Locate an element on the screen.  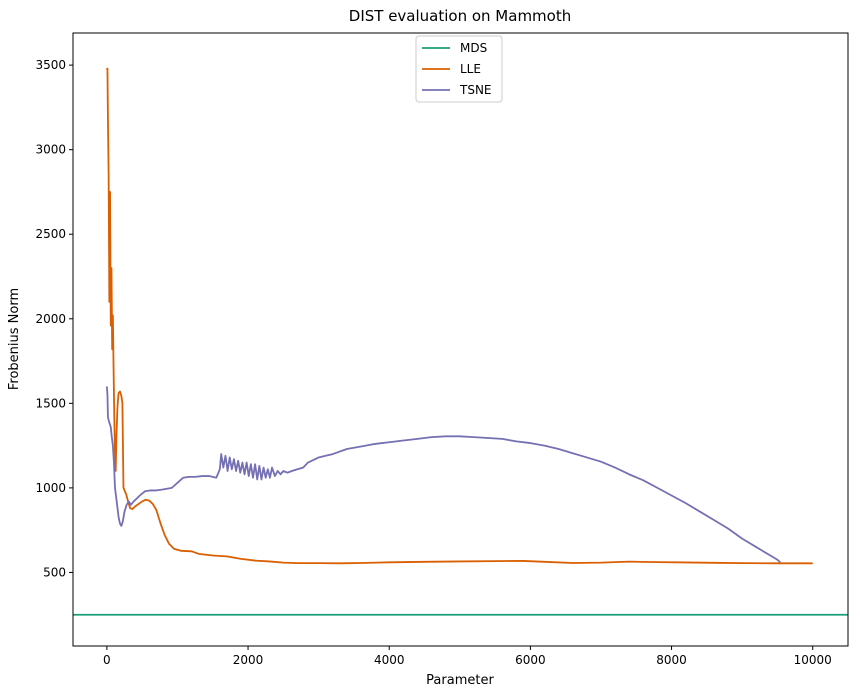
y-tick-label: 3500 is located at coordinates (50, 65).